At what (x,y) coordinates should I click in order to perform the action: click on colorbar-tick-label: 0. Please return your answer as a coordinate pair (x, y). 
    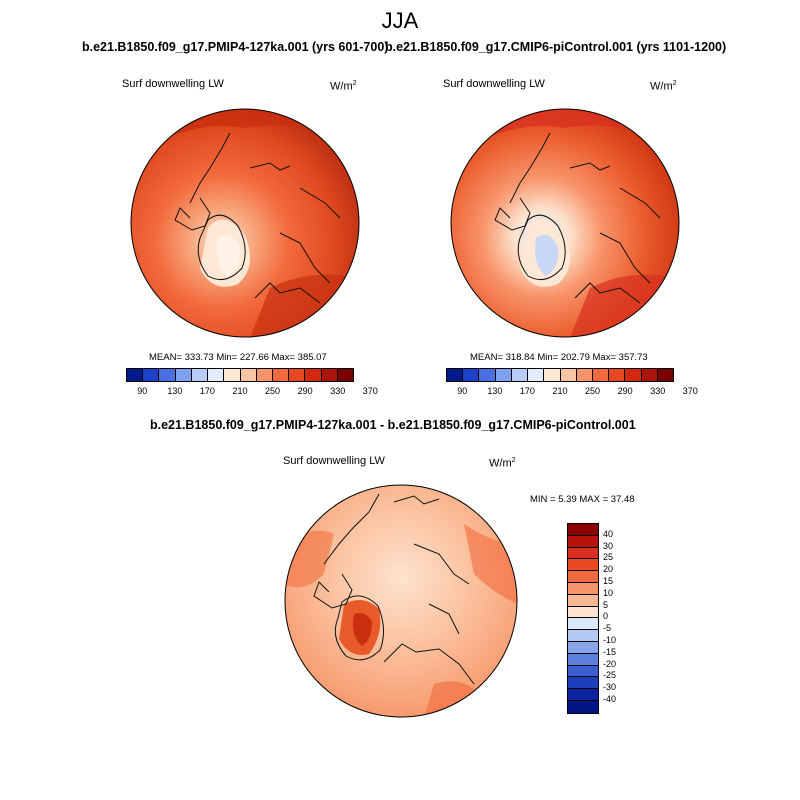
    Looking at the image, I should click on (606, 616).